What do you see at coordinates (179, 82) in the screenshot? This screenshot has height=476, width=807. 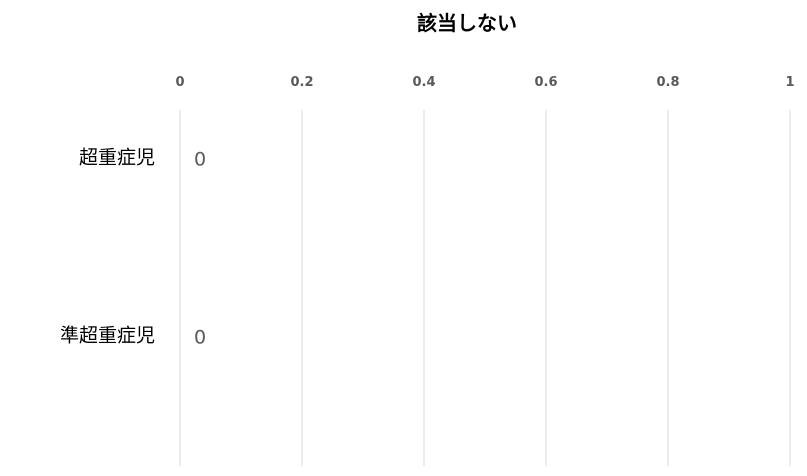 I see `x-tick-label: 0` at bounding box center [179, 82].